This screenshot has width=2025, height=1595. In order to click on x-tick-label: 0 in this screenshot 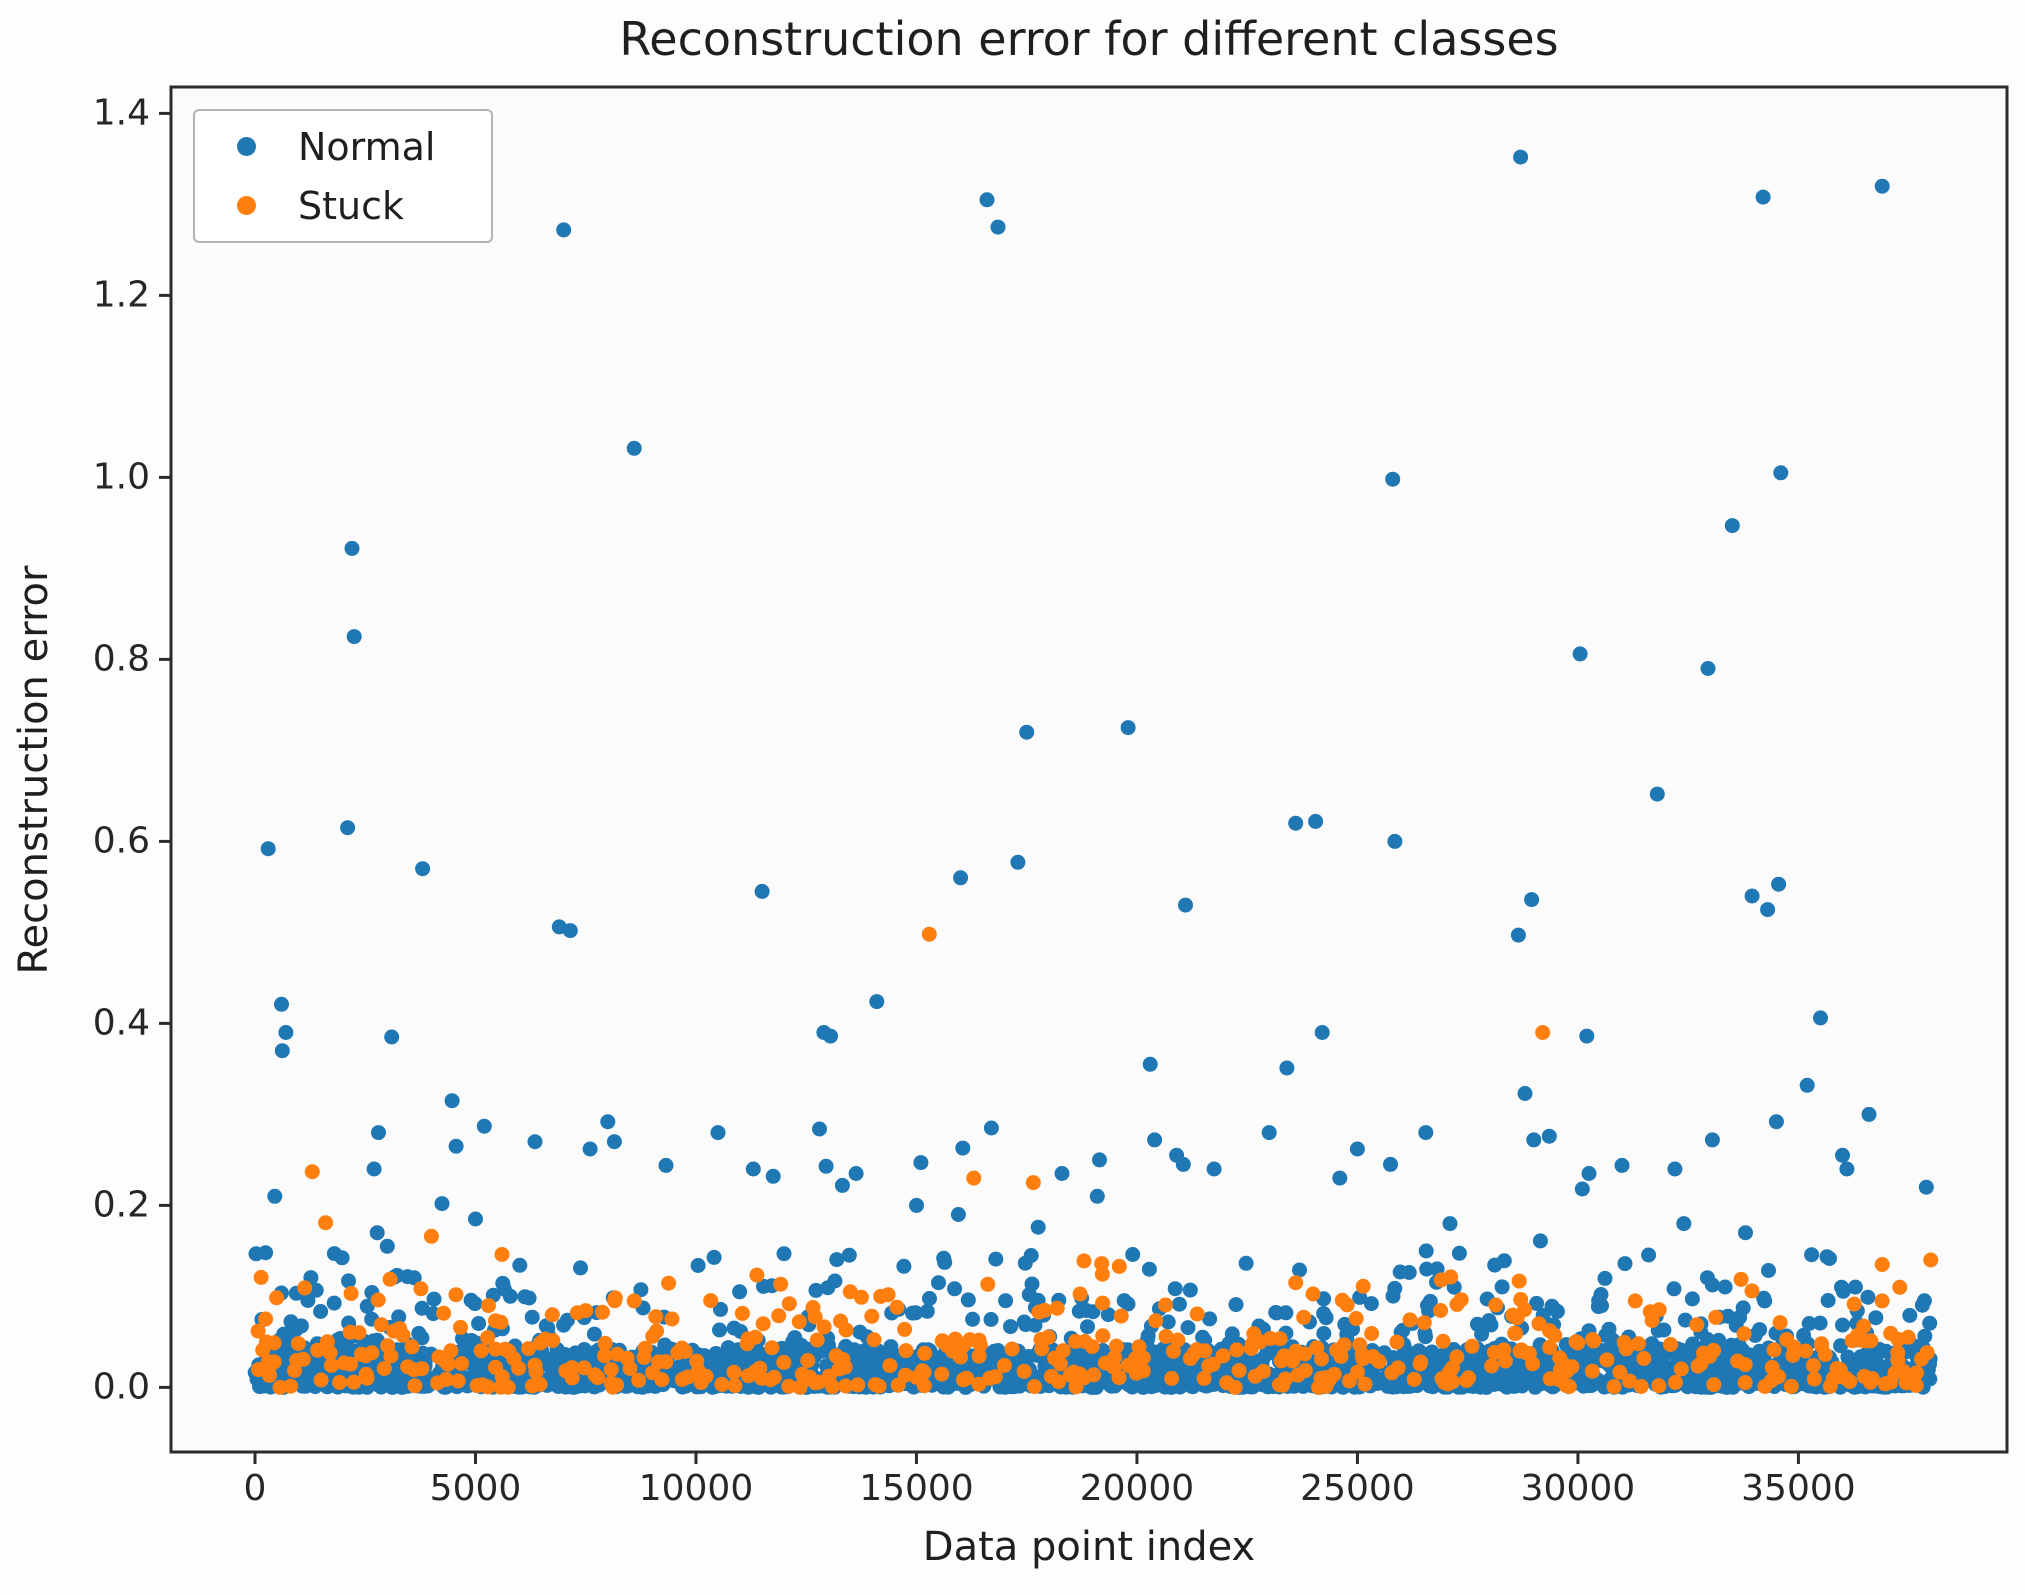, I will do `click(255, 1488)`.